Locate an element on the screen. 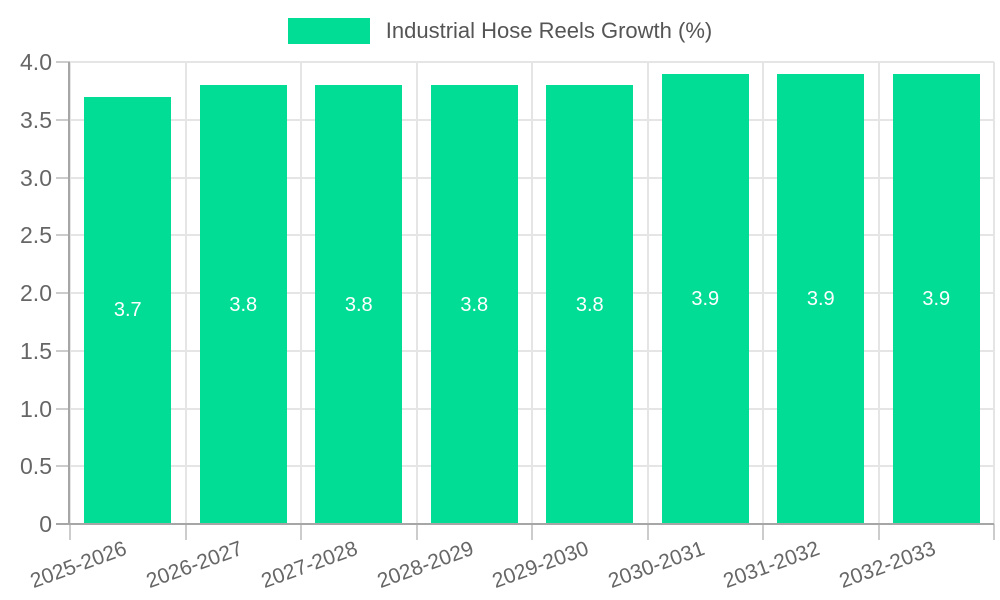 The image size is (1000, 600). x-tick-label: 2027-2028 is located at coordinates (309, 564).